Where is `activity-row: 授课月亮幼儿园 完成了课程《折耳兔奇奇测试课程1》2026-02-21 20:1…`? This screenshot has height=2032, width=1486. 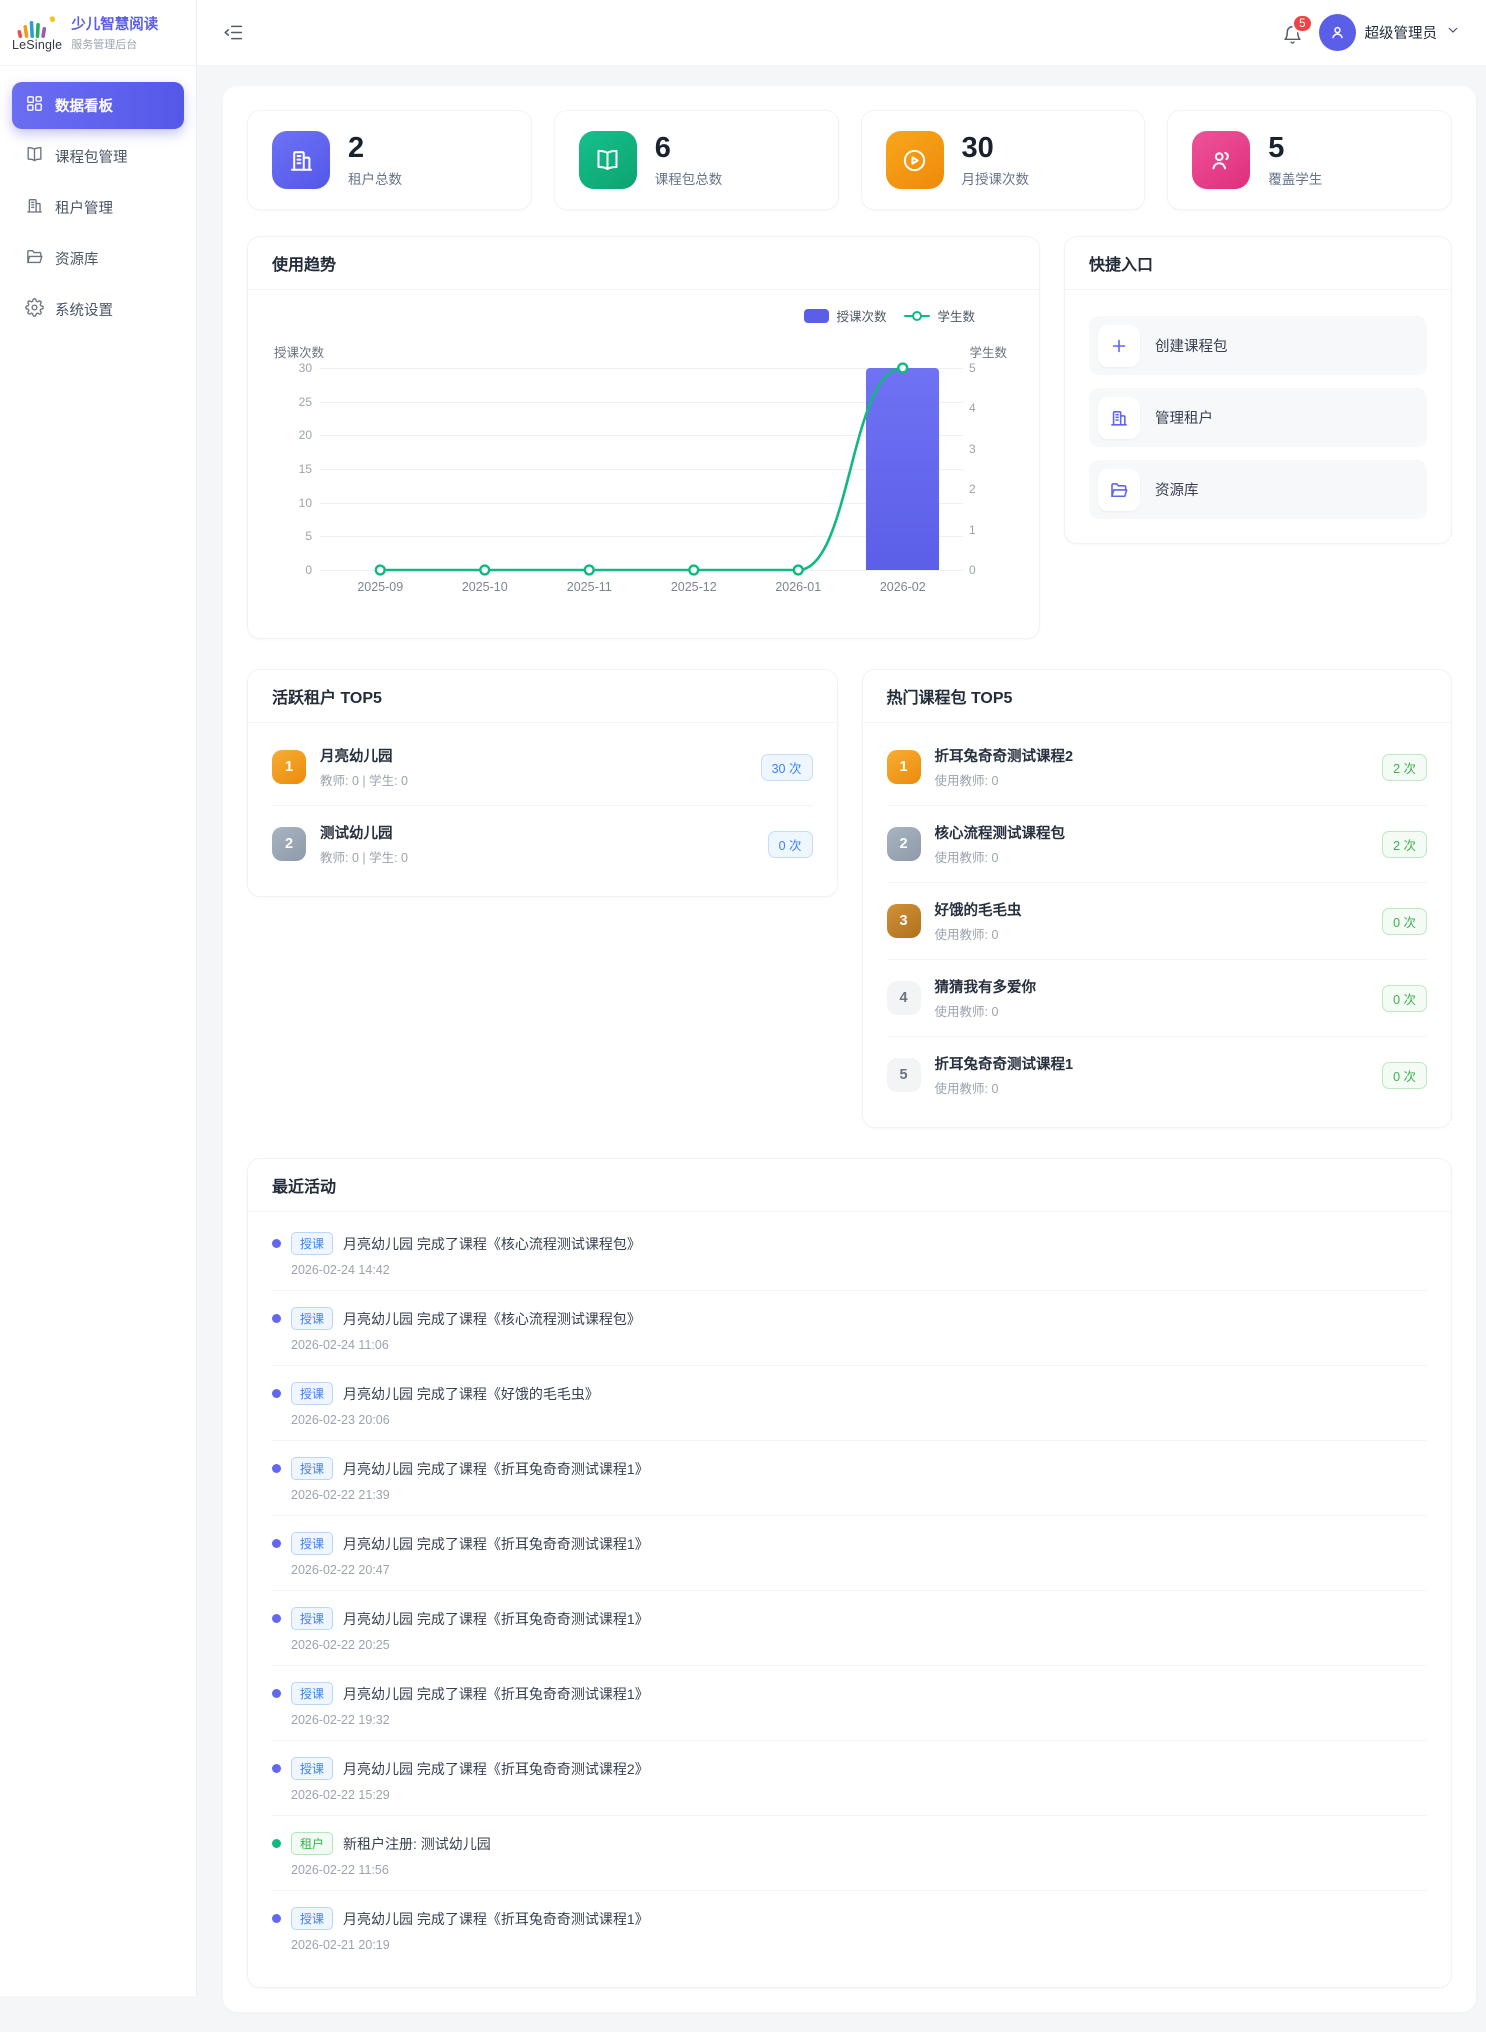 activity-row: 授课月亮幼儿园 完成了课程《折耳兔奇奇测试课程1》2026-02-21 20:1… is located at coordinates (849, 1928).